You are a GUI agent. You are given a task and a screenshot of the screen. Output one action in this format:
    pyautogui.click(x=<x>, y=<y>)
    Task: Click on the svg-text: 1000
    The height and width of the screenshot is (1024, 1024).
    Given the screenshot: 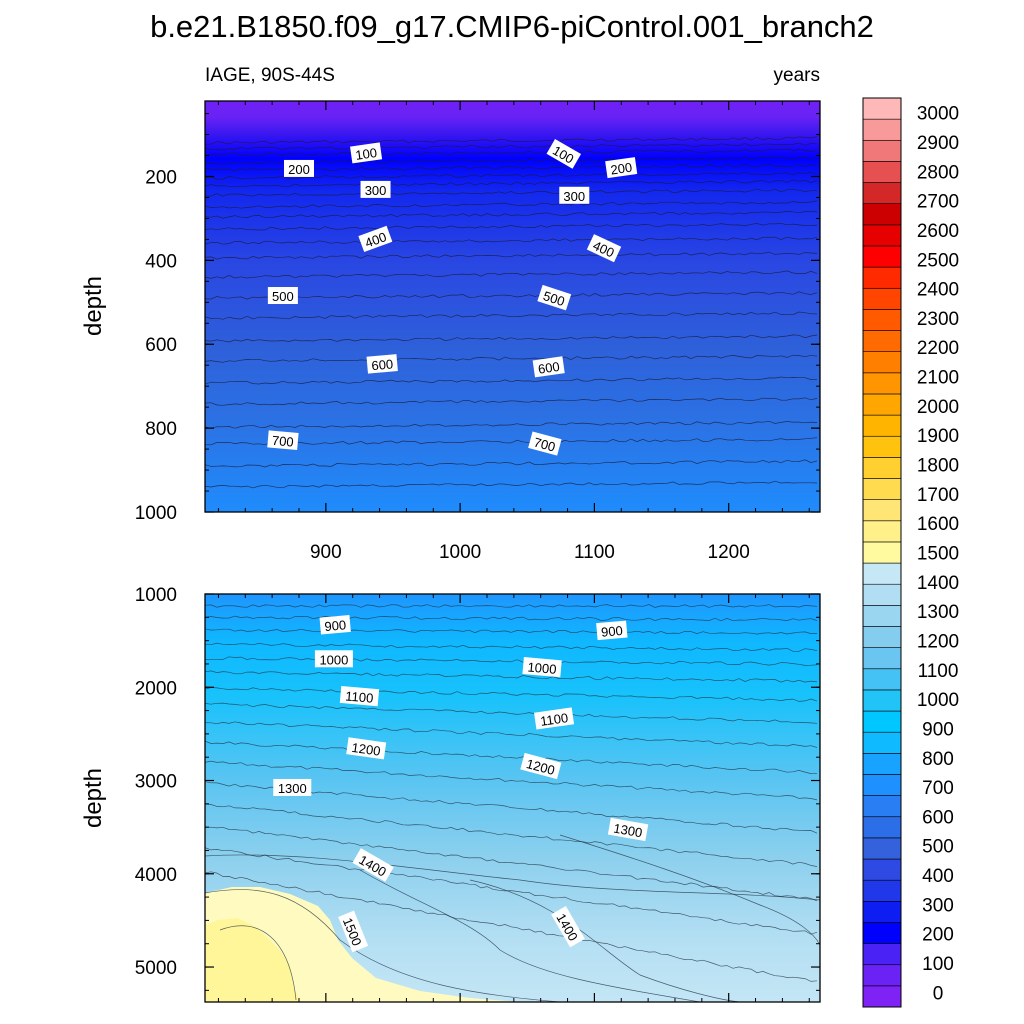 What is the action you would take?
    pyautogui.click(x=542, y=667)
    